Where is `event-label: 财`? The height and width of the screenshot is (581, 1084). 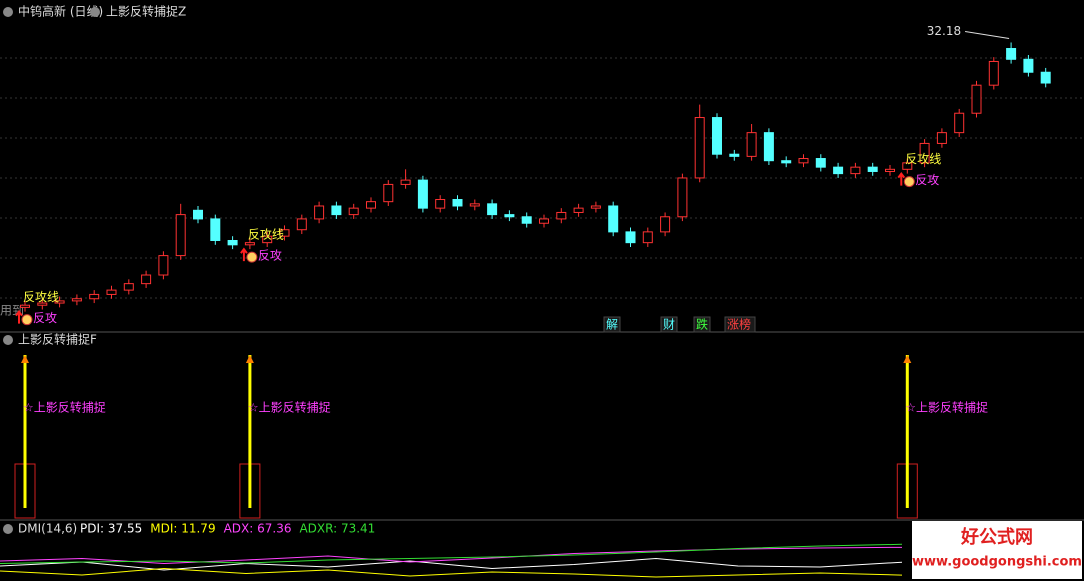
event-label: 财 is located at coordinates (669, 325).